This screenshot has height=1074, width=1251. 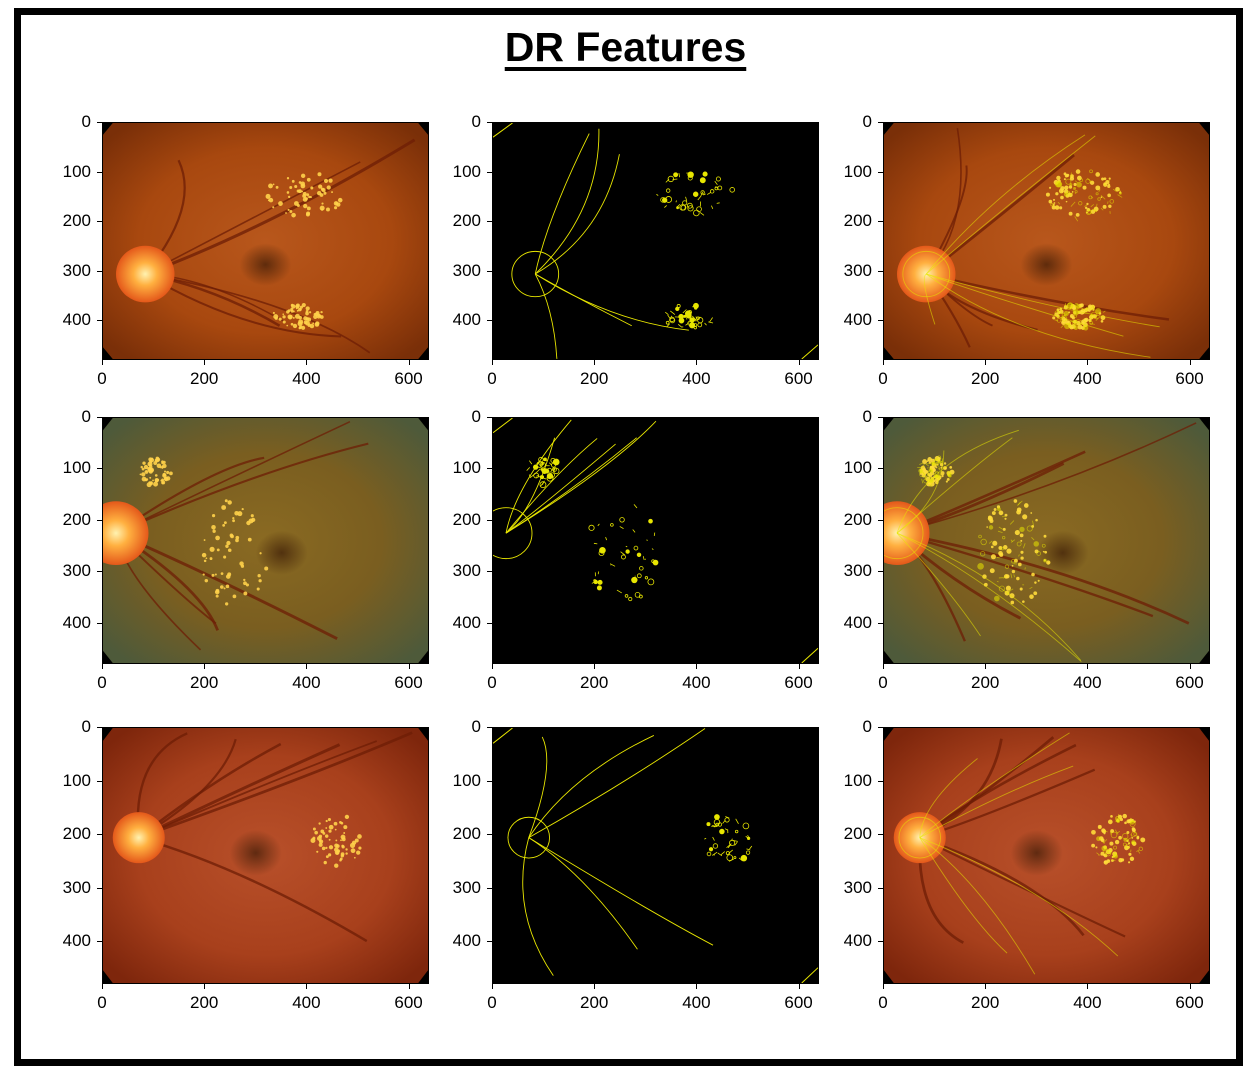 I want to click on x-tick-label: 600, so click(x=798, y=682).